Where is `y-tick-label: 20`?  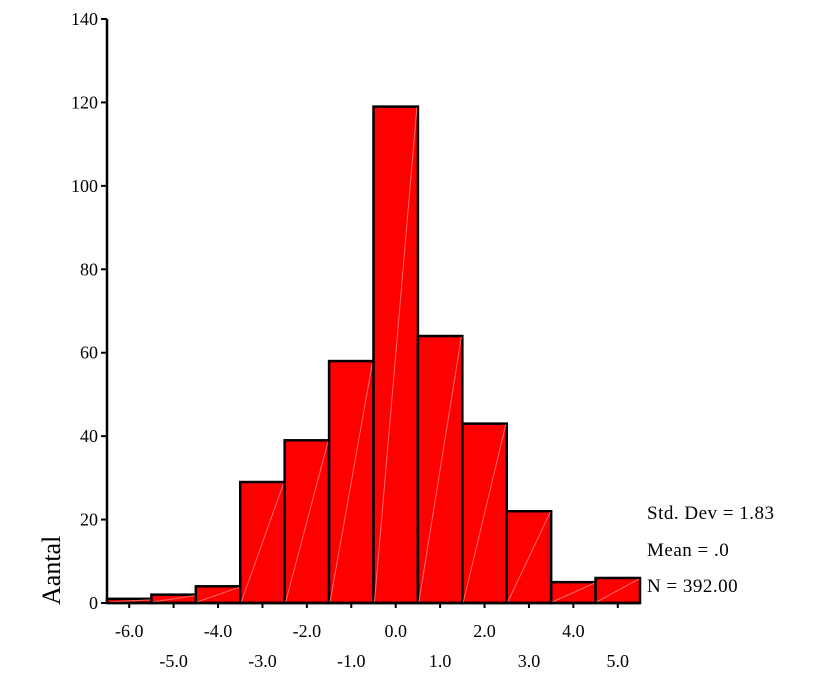 y-tick-label: 20 is located at coordinates (89, 520).